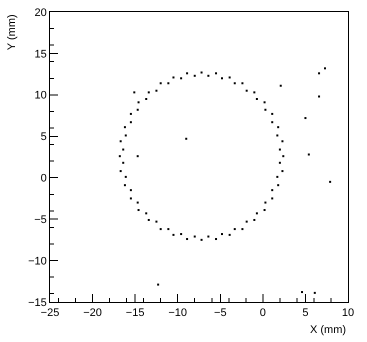 This screenshot has width=367, height=342. I want to click on x-axis-title: X (mm), so click(328, 330).